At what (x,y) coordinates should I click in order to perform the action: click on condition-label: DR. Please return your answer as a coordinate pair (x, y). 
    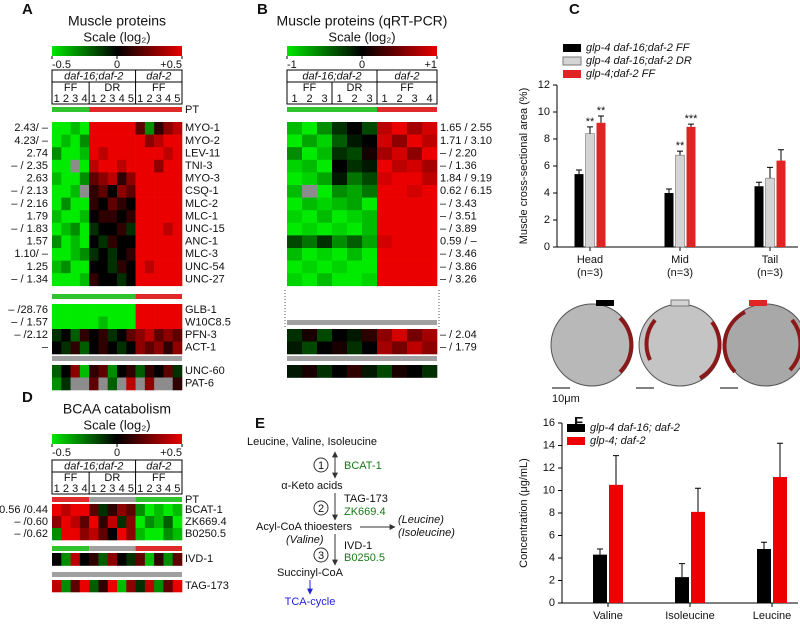
    Looking at the image, I should click on (112, 88).